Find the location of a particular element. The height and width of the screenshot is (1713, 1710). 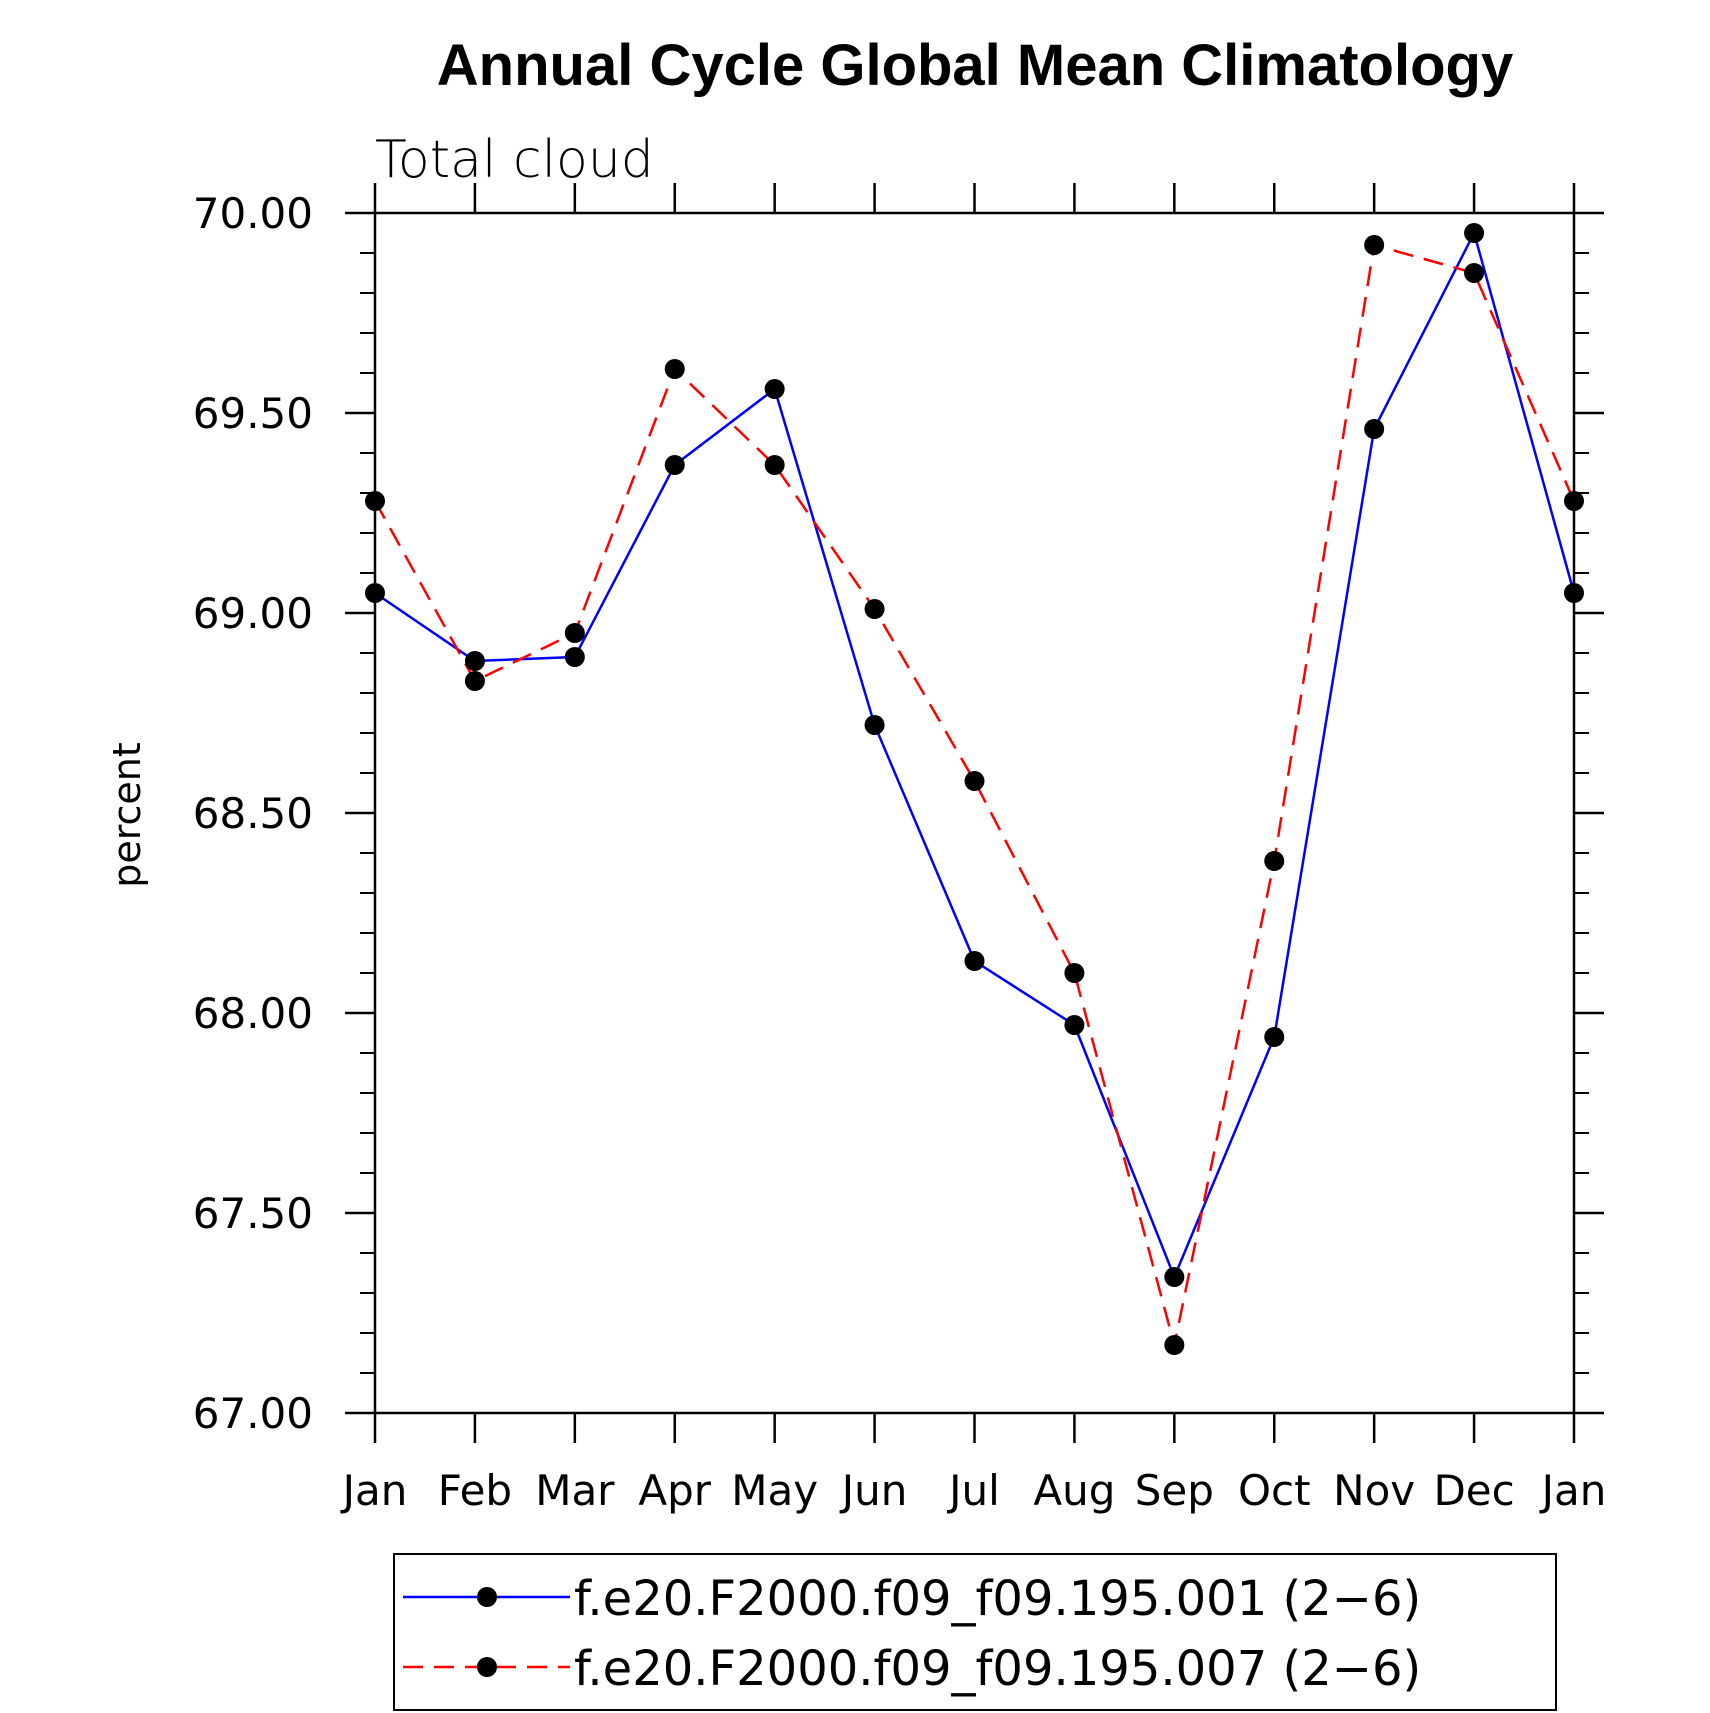

x-tick-label: Feb is located at coordinates (475, 1490).